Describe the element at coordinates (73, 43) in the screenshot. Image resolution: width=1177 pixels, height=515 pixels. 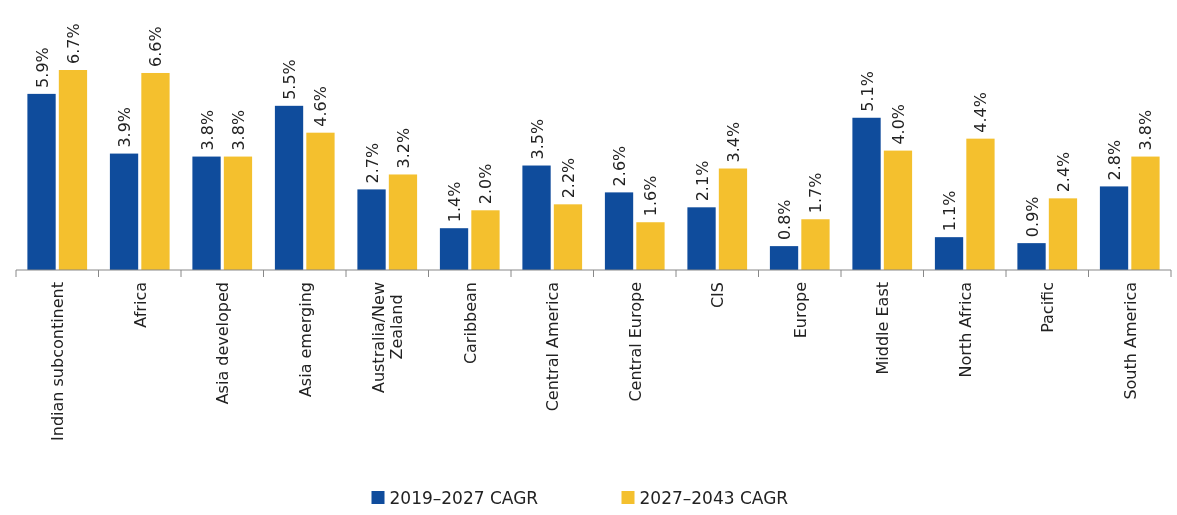
I see `data-label: 6.7%` at that location.